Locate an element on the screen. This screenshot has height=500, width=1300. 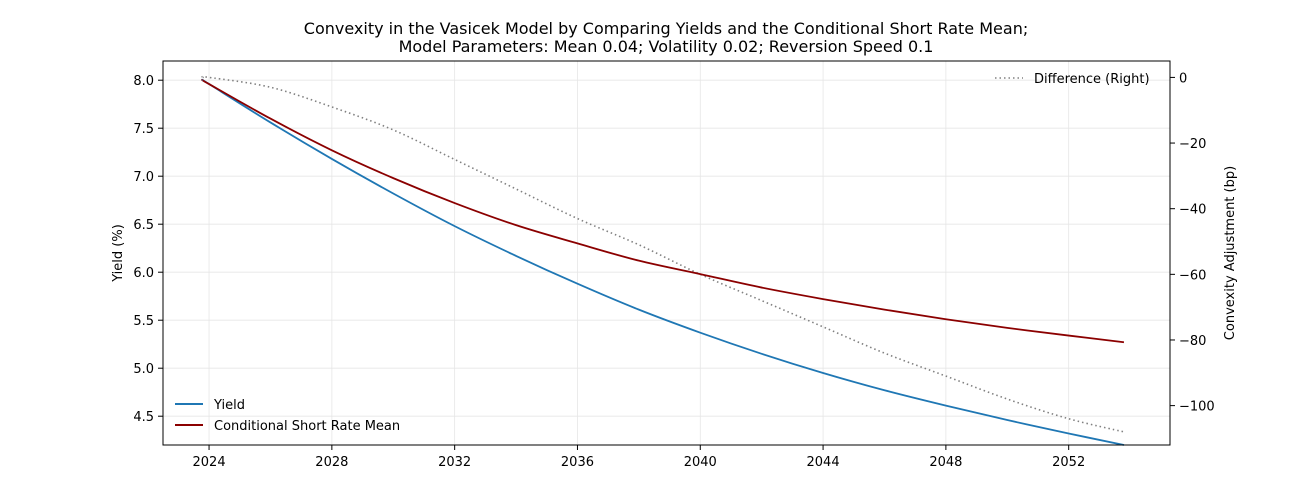
y-tick-label-right: −20 is located at coordinates (1192, 144).